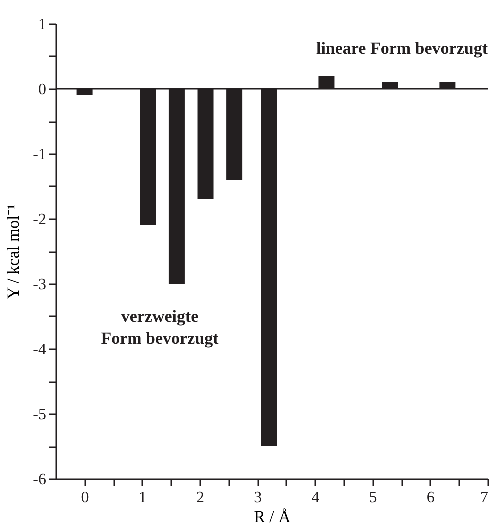 This screenshot has width=500, height=531. What do you see at coordinates (430, 498) in the screenshot?
I see `x-tick-label: 6` at bounding box center [430, 498].